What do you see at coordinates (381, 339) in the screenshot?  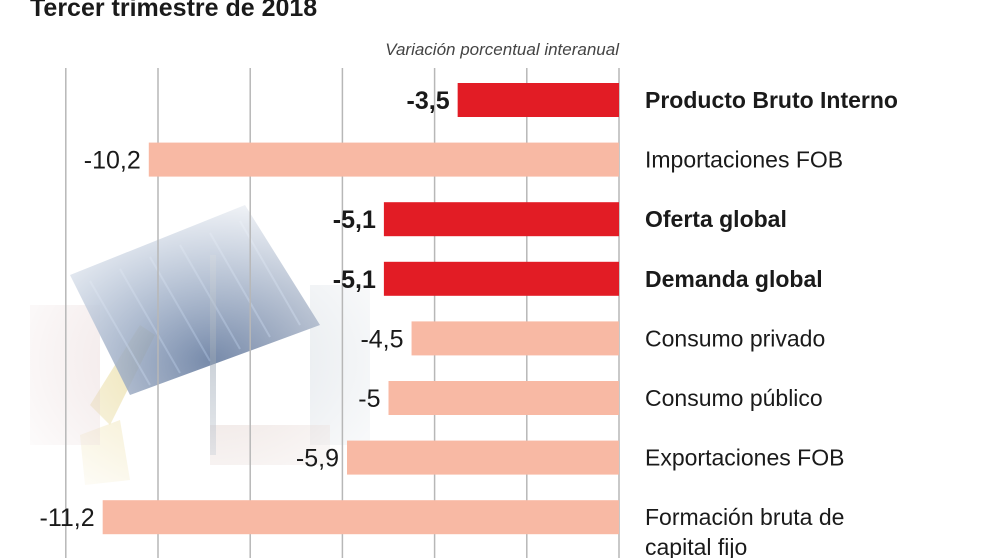 I see `value-label: -4,5` at bounding box center [381, 339].